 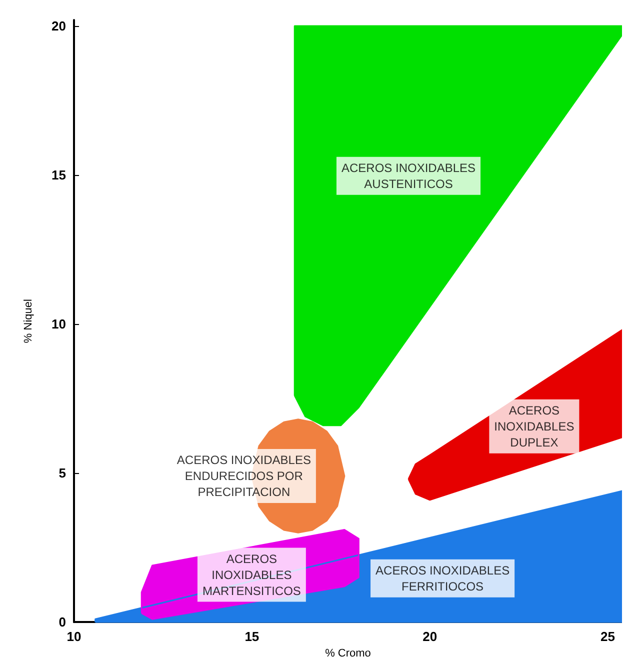 What do you see at coordinates (443, 578) in the screenshot?
I see `series-label: ACEROS INOXIDABLES FERRITIOCOS` at bounding box center [443, 578].